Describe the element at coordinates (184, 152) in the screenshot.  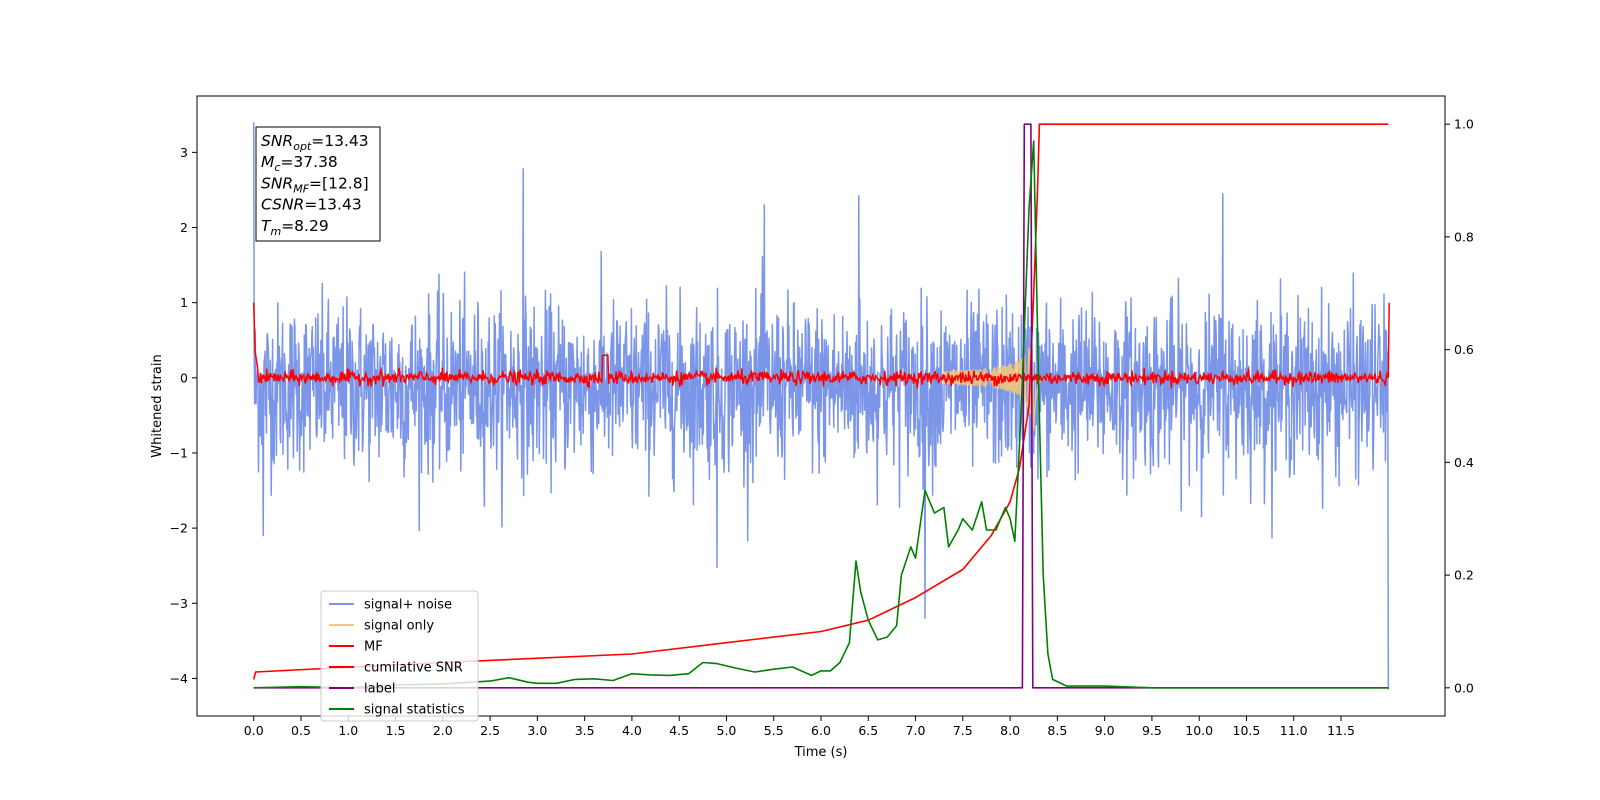
I see `y-left-tick-label: 3` at that location.